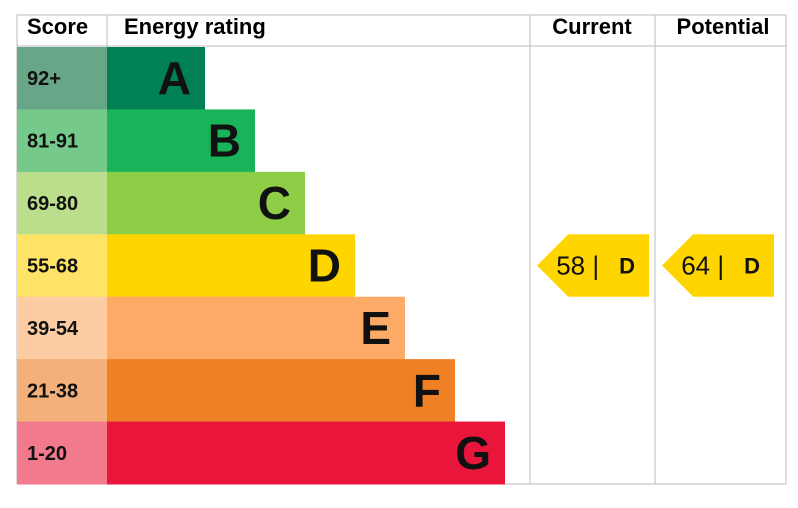 The image size is (798, 508). I want to click on score-cell-c, so click(62, 203).